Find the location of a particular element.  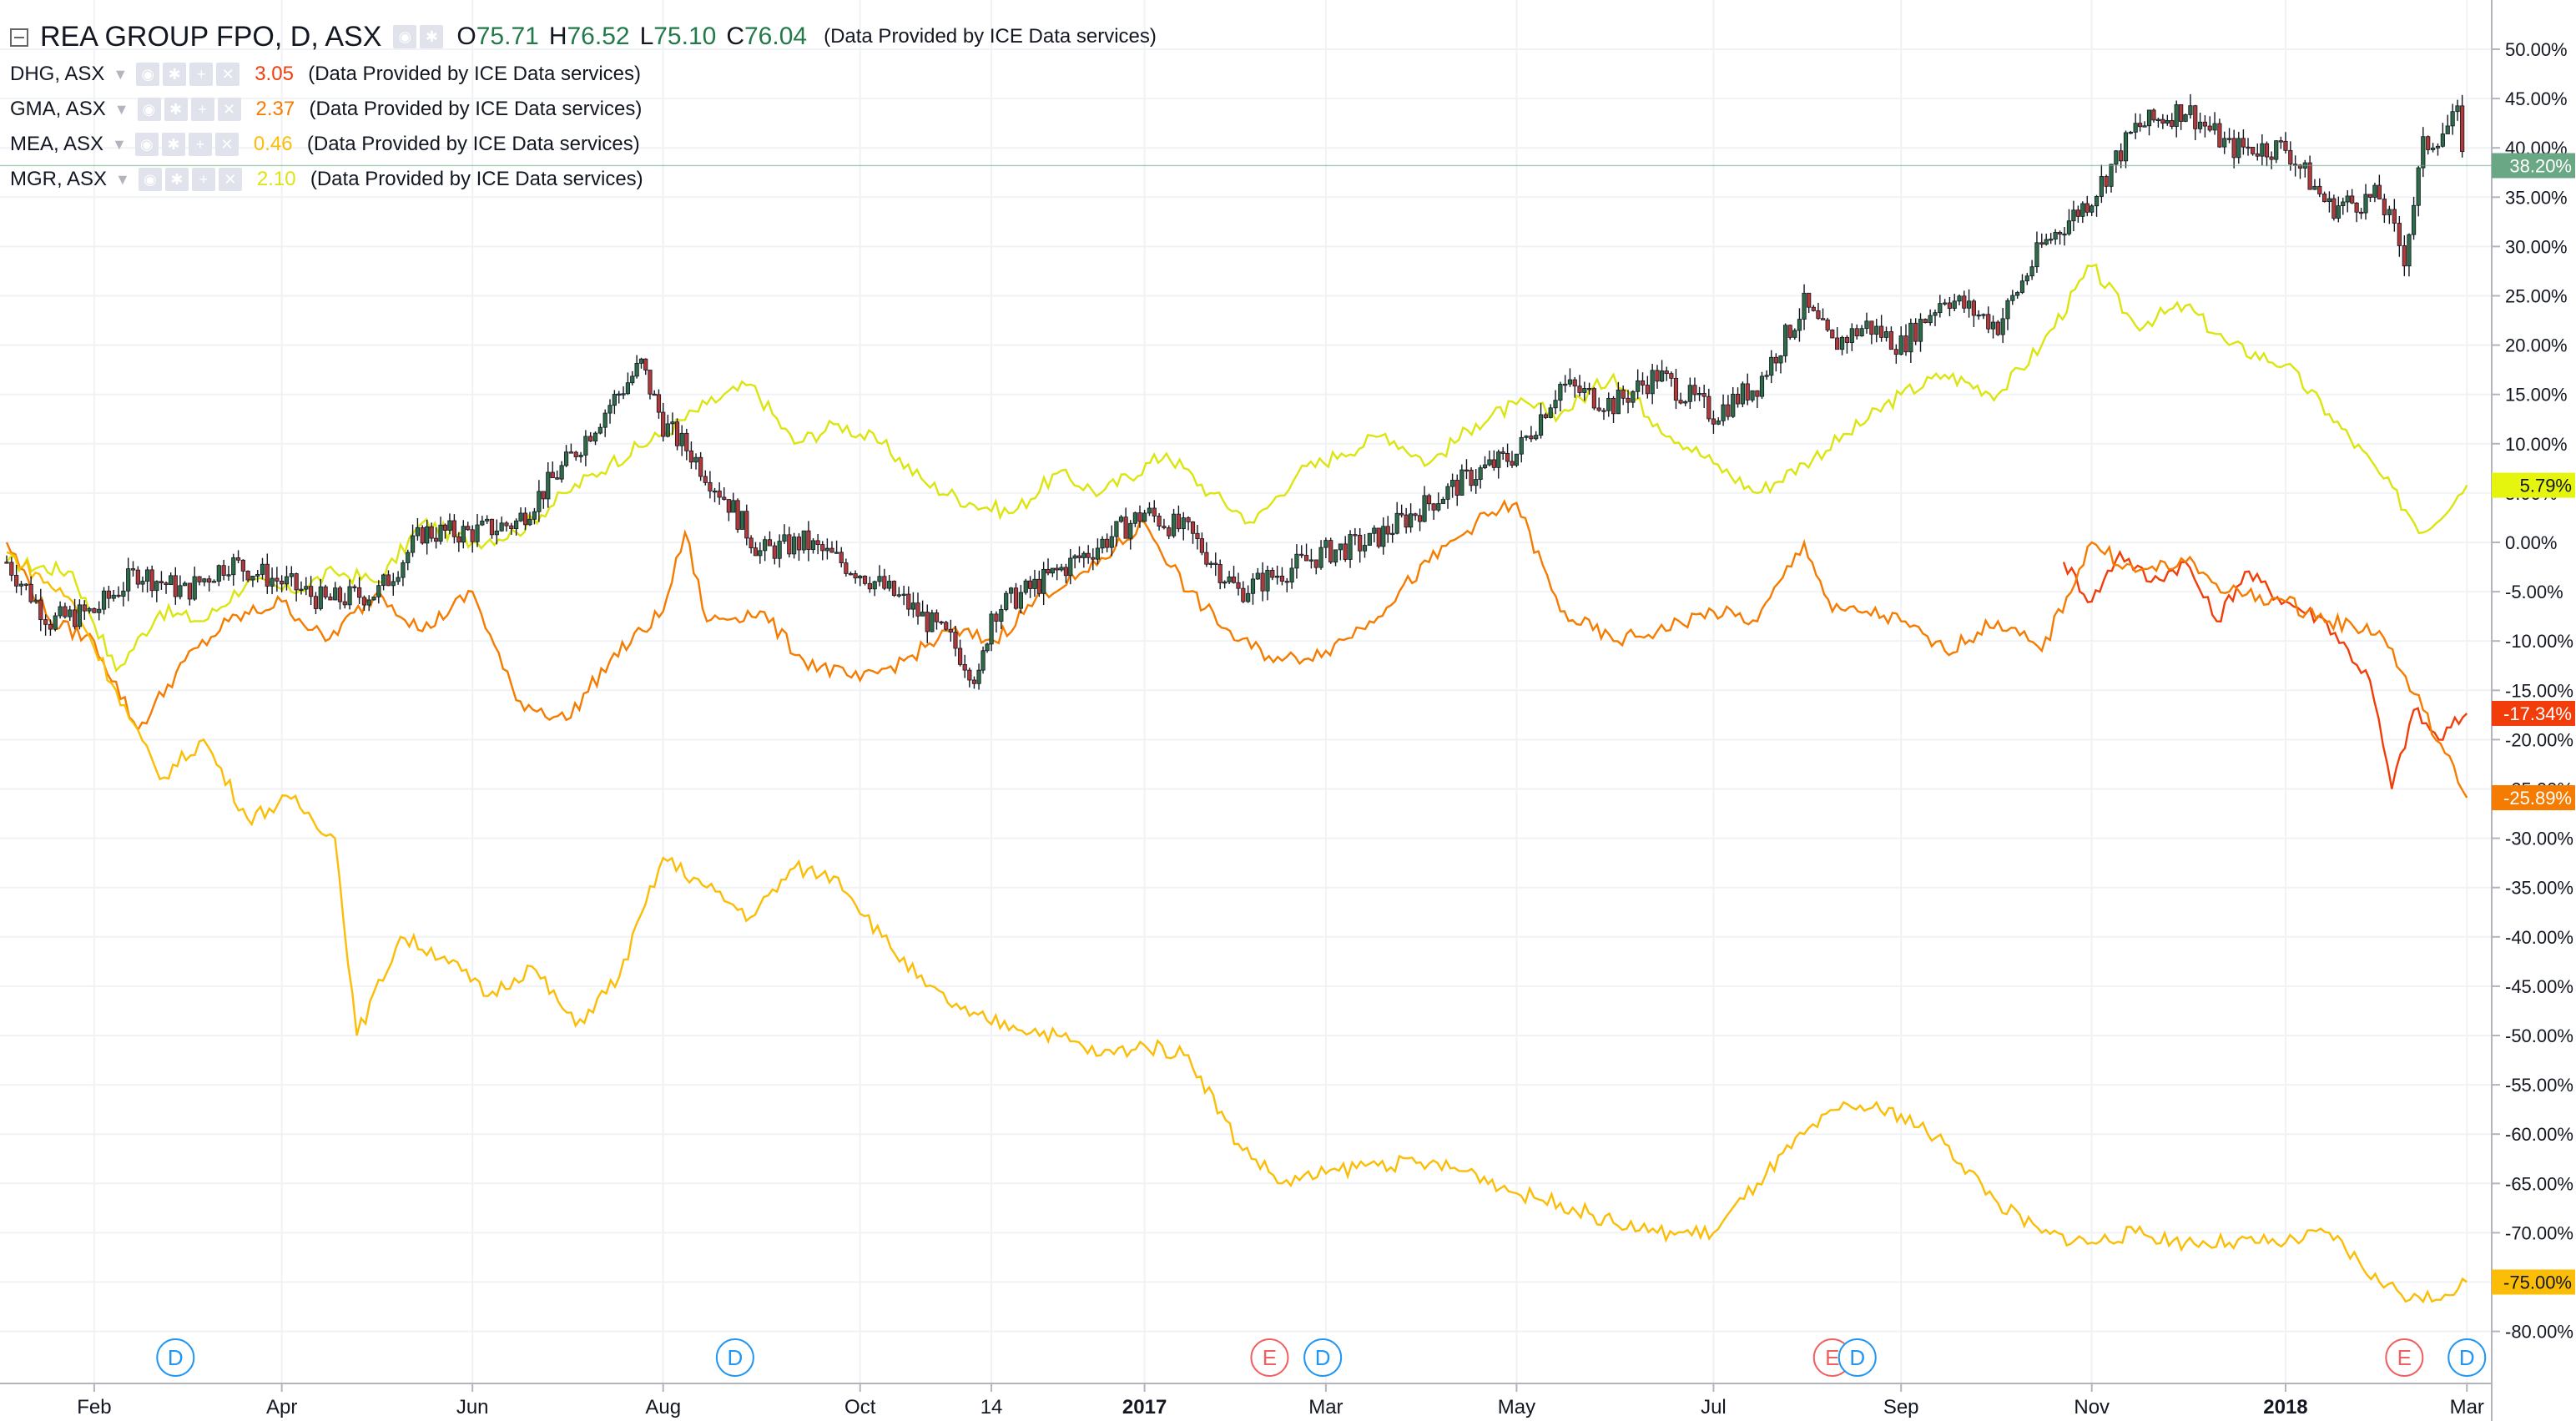

x-tick-label: Jul is located at coordinates (1714, 1407).